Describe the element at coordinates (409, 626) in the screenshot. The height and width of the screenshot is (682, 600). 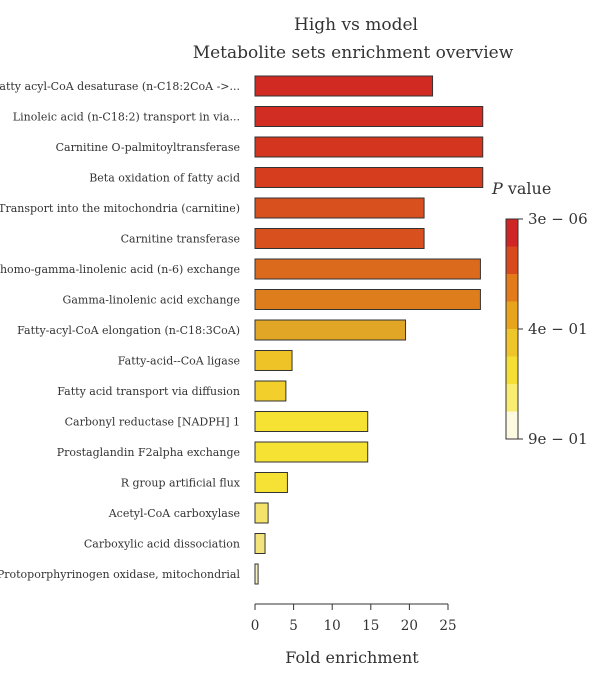
I see `x-tick-label-20: 20` at that location.